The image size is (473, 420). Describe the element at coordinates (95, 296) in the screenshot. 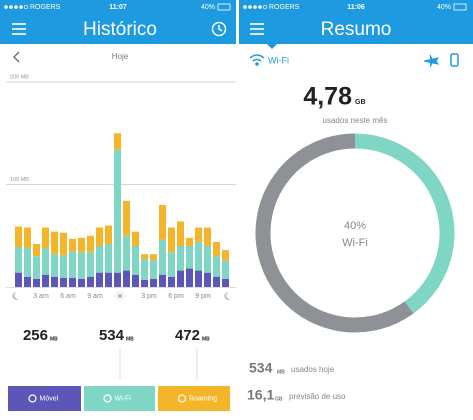

I see `x-tick-label: 9 am` at that location.